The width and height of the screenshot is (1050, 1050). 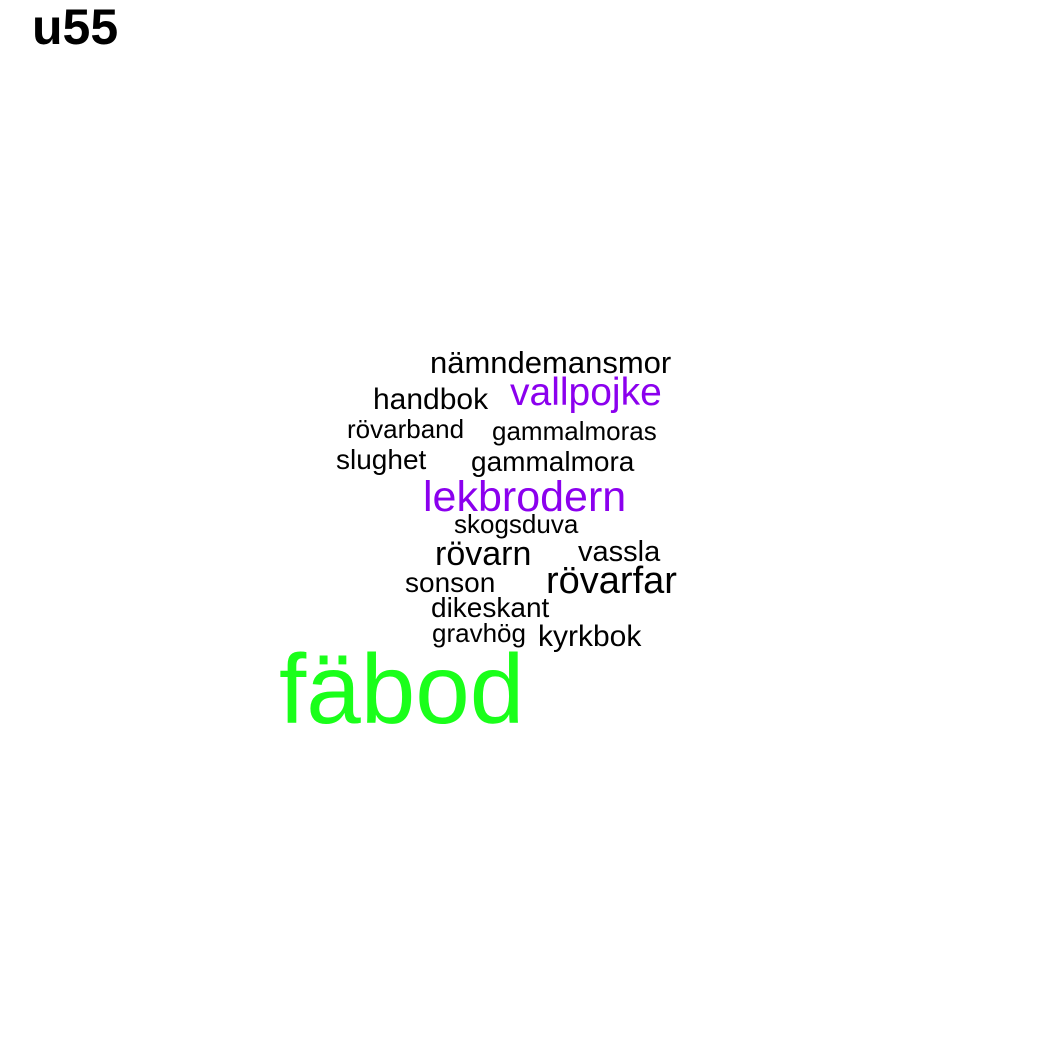 I want to click on word-lekbrodern: lekbrodern, so click(x=525, y=497).